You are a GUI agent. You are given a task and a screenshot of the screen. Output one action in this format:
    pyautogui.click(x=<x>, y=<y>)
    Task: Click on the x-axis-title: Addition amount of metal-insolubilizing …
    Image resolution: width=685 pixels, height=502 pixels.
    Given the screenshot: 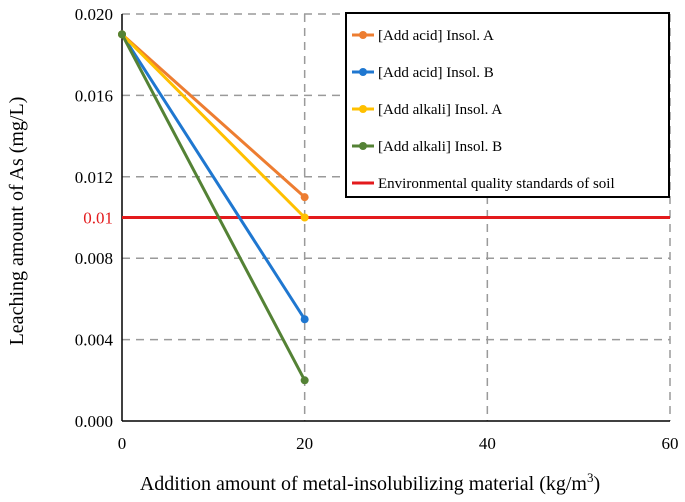 What is the action you would take?
    pyautogui.click(x=370, y=482)
    